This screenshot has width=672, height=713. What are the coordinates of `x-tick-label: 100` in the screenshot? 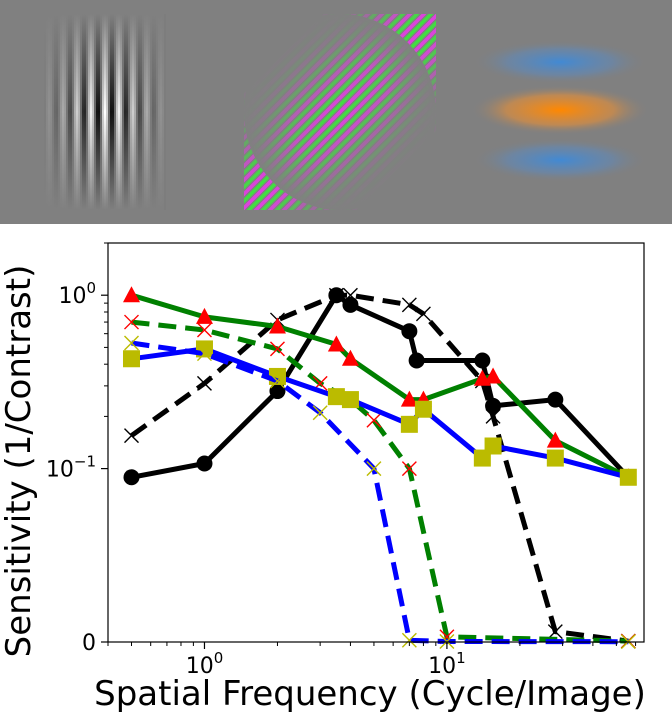 It's located at (205, 664).